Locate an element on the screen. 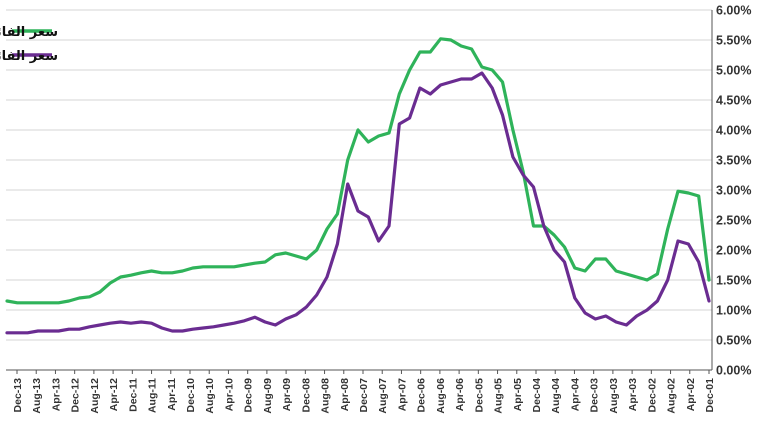 This screenshot has width=770, height=427. y-tick-label: 3.50% is located at coordinates (733, 161).